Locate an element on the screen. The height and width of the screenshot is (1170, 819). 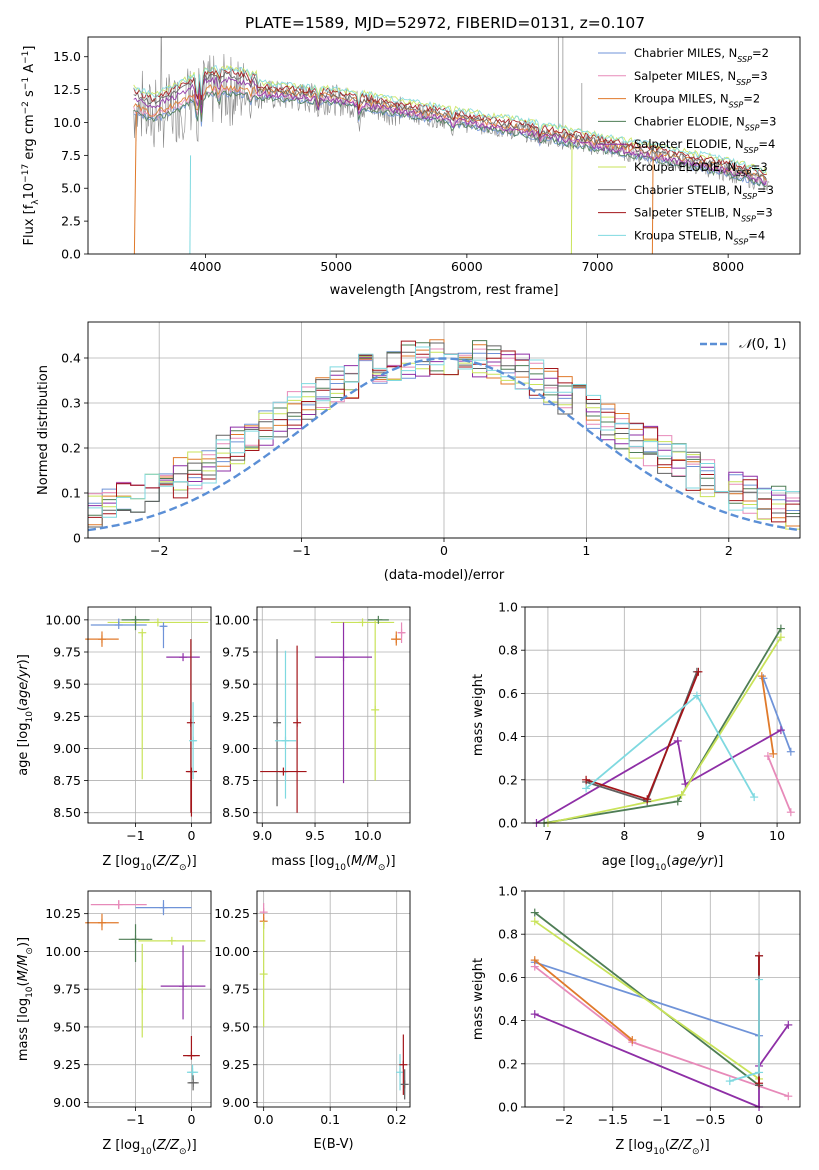
y-tick-label: 12.5 is located at coordinates (67, 89).